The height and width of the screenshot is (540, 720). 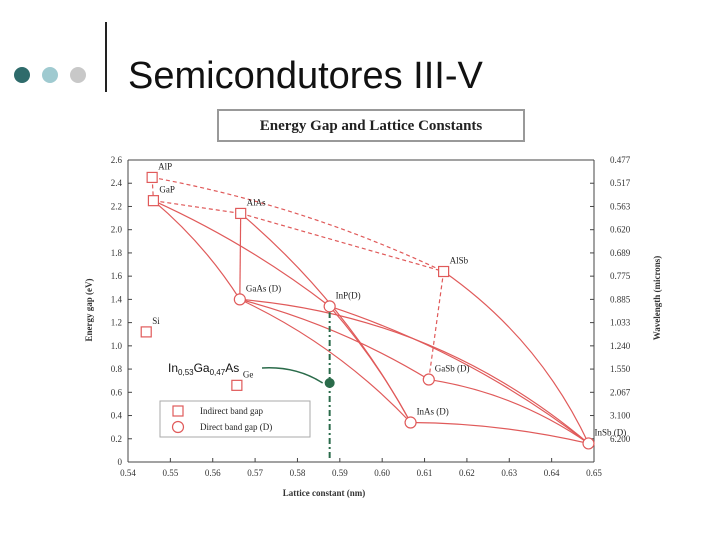 I want to click on x-tick-label: 0.61, so click(x=425, y=473).